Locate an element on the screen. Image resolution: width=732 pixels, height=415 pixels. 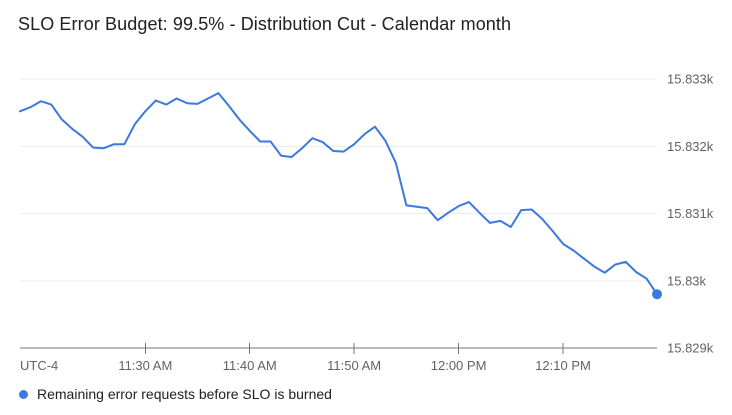
y-axis-tick-label: 15.831k is located at coordinates (690, 213).